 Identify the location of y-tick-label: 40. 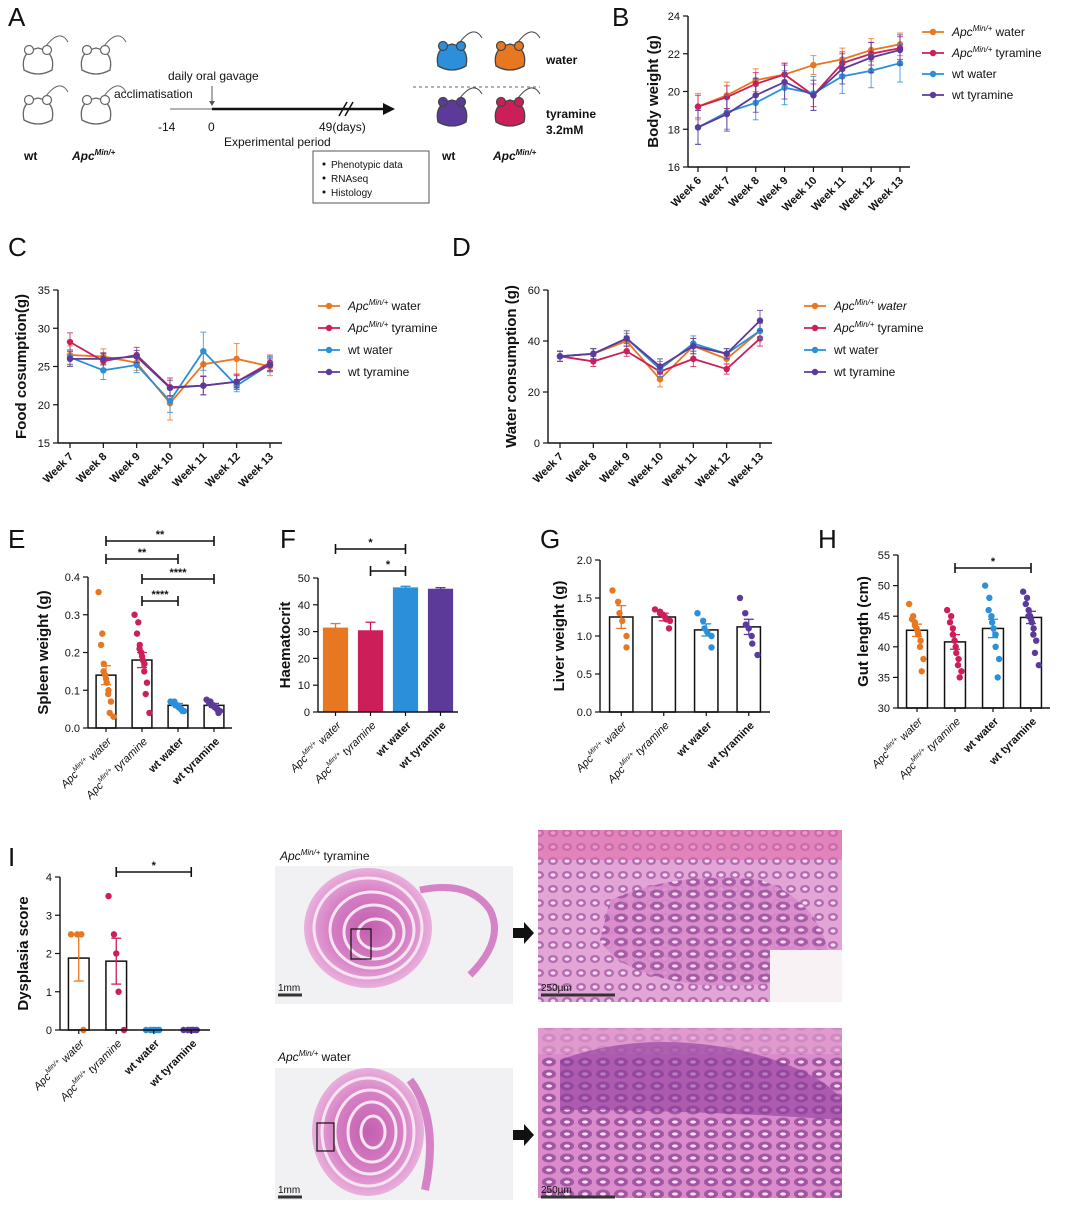
(534, 342).